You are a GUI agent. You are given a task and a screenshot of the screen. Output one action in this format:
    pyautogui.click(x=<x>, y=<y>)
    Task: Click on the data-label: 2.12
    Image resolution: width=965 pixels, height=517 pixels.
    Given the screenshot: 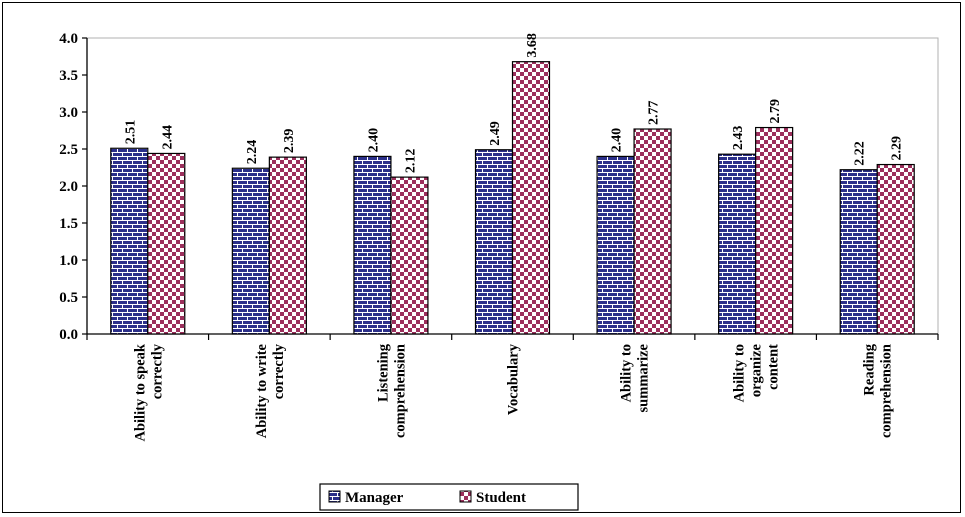 What is the action you would take?
    pyautogui.click(x=410, y=161)
    